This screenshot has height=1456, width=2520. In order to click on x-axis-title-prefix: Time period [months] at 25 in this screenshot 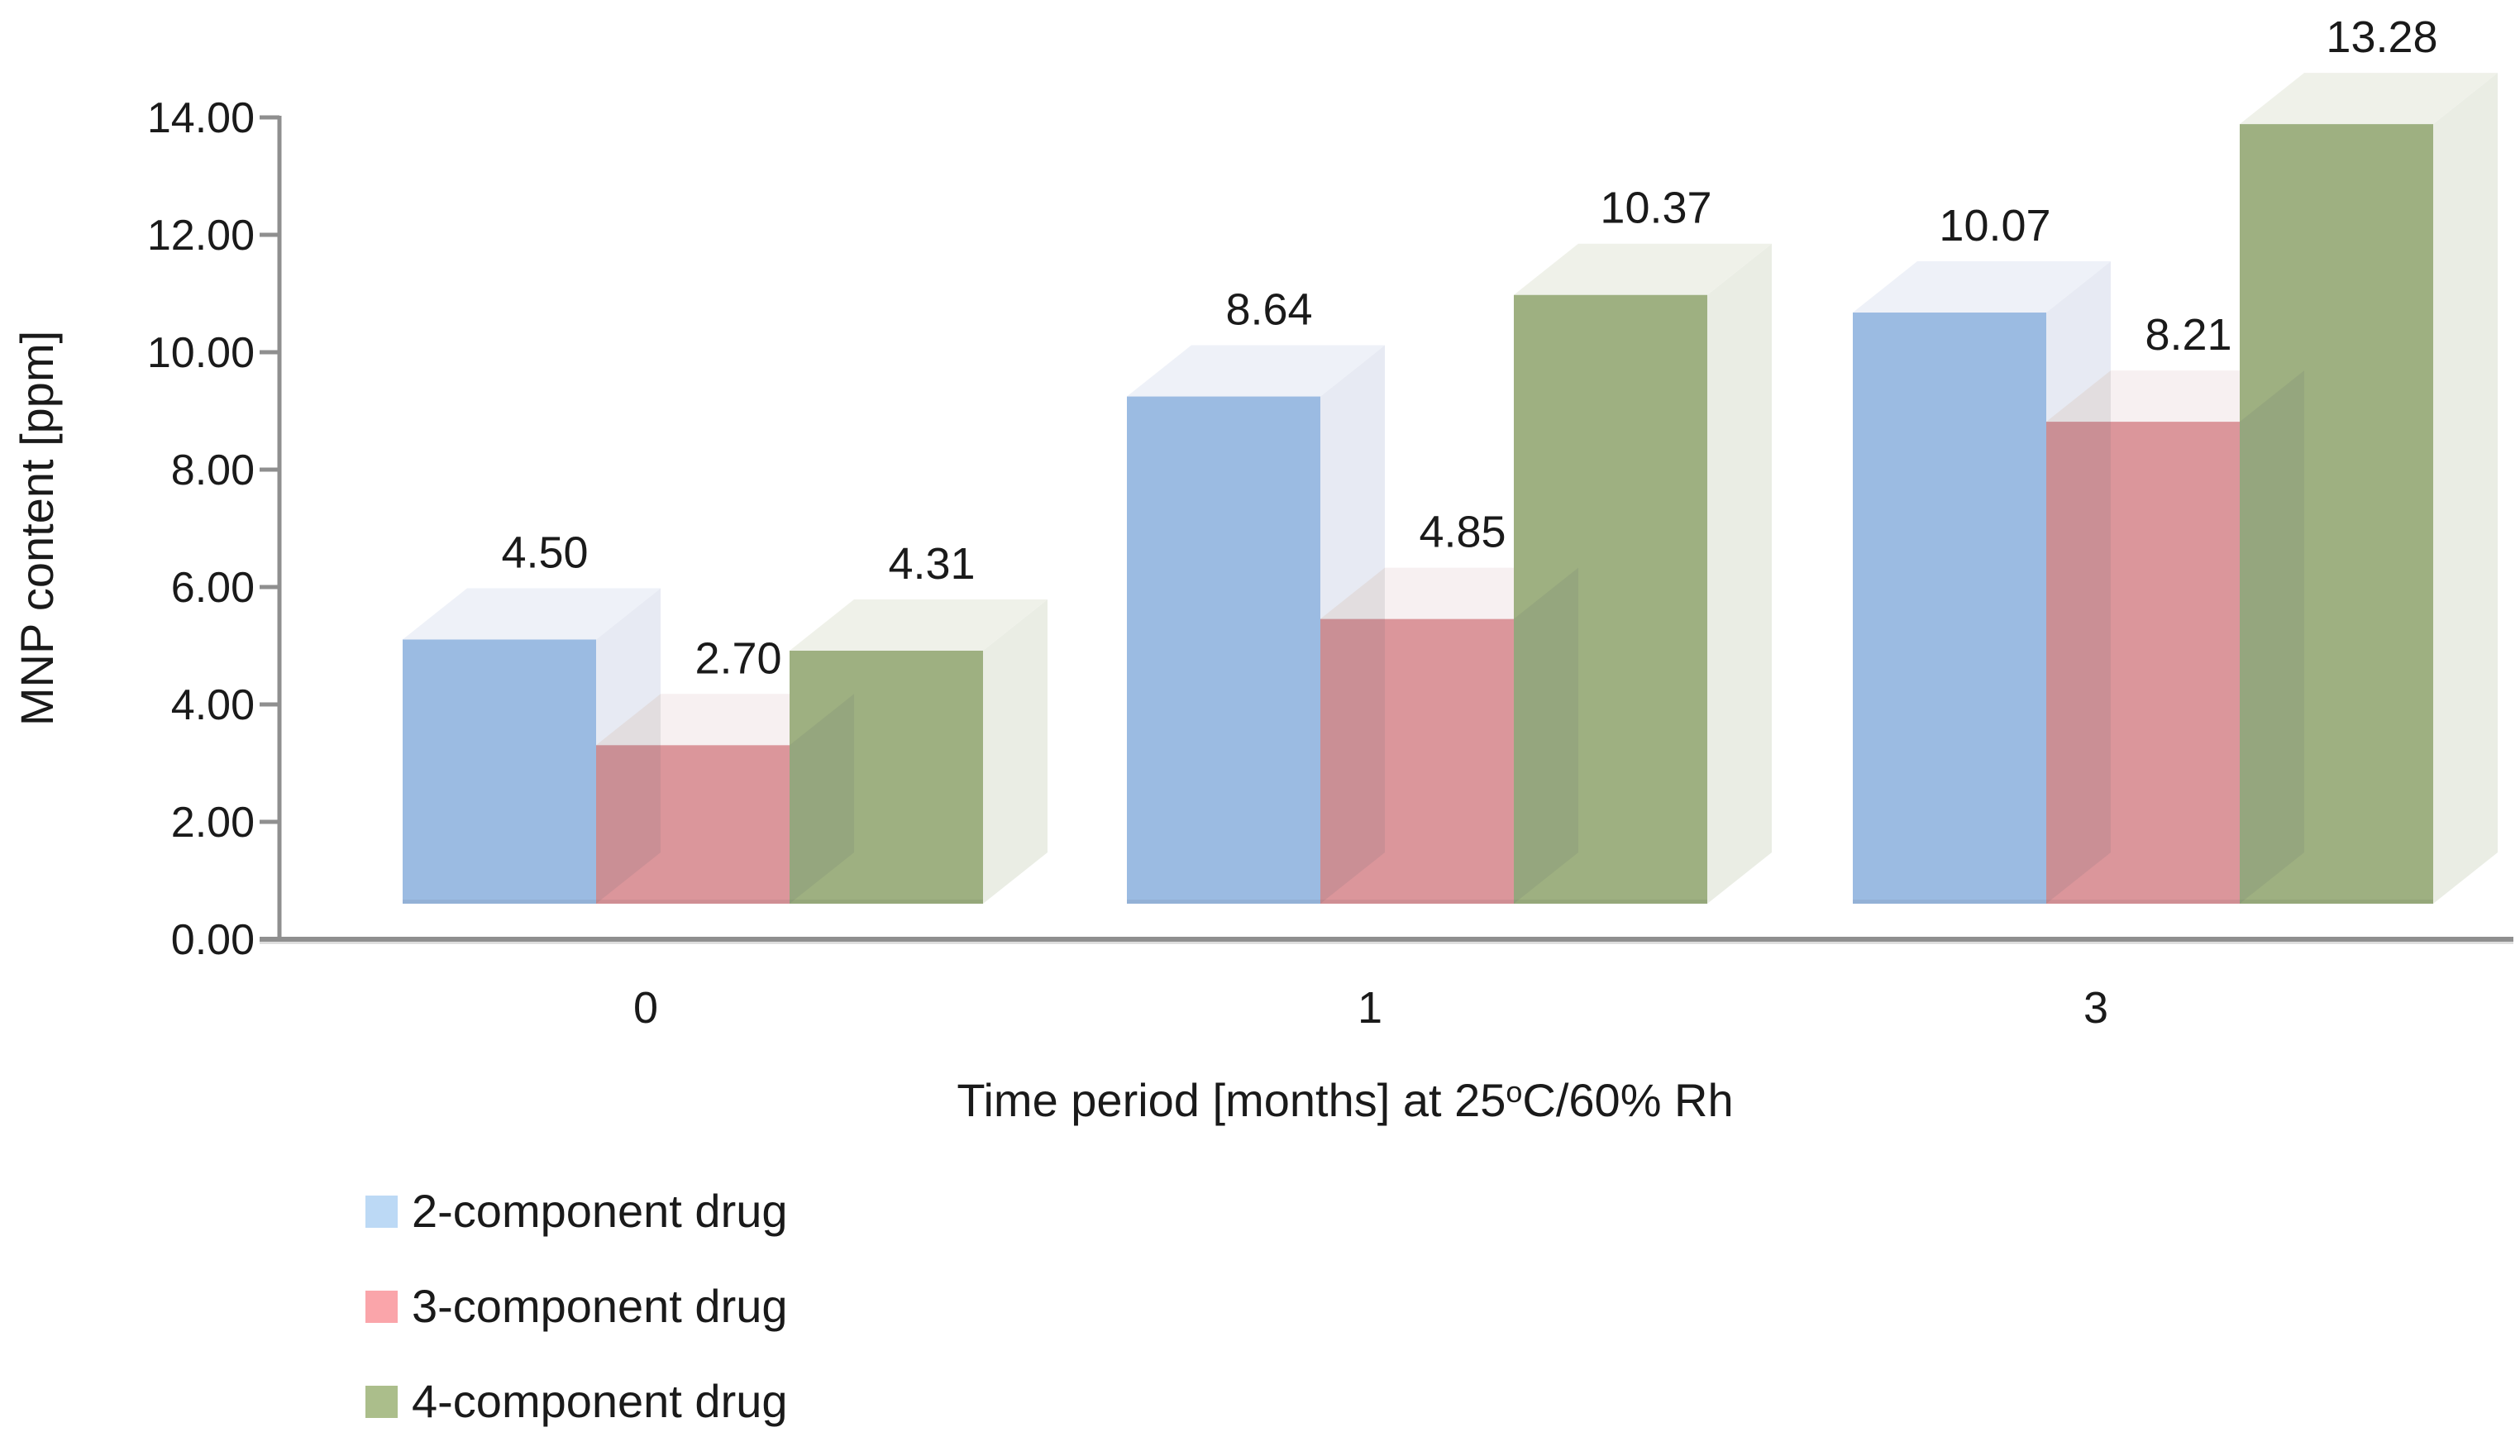, I will do `click(1231, 1100)`.